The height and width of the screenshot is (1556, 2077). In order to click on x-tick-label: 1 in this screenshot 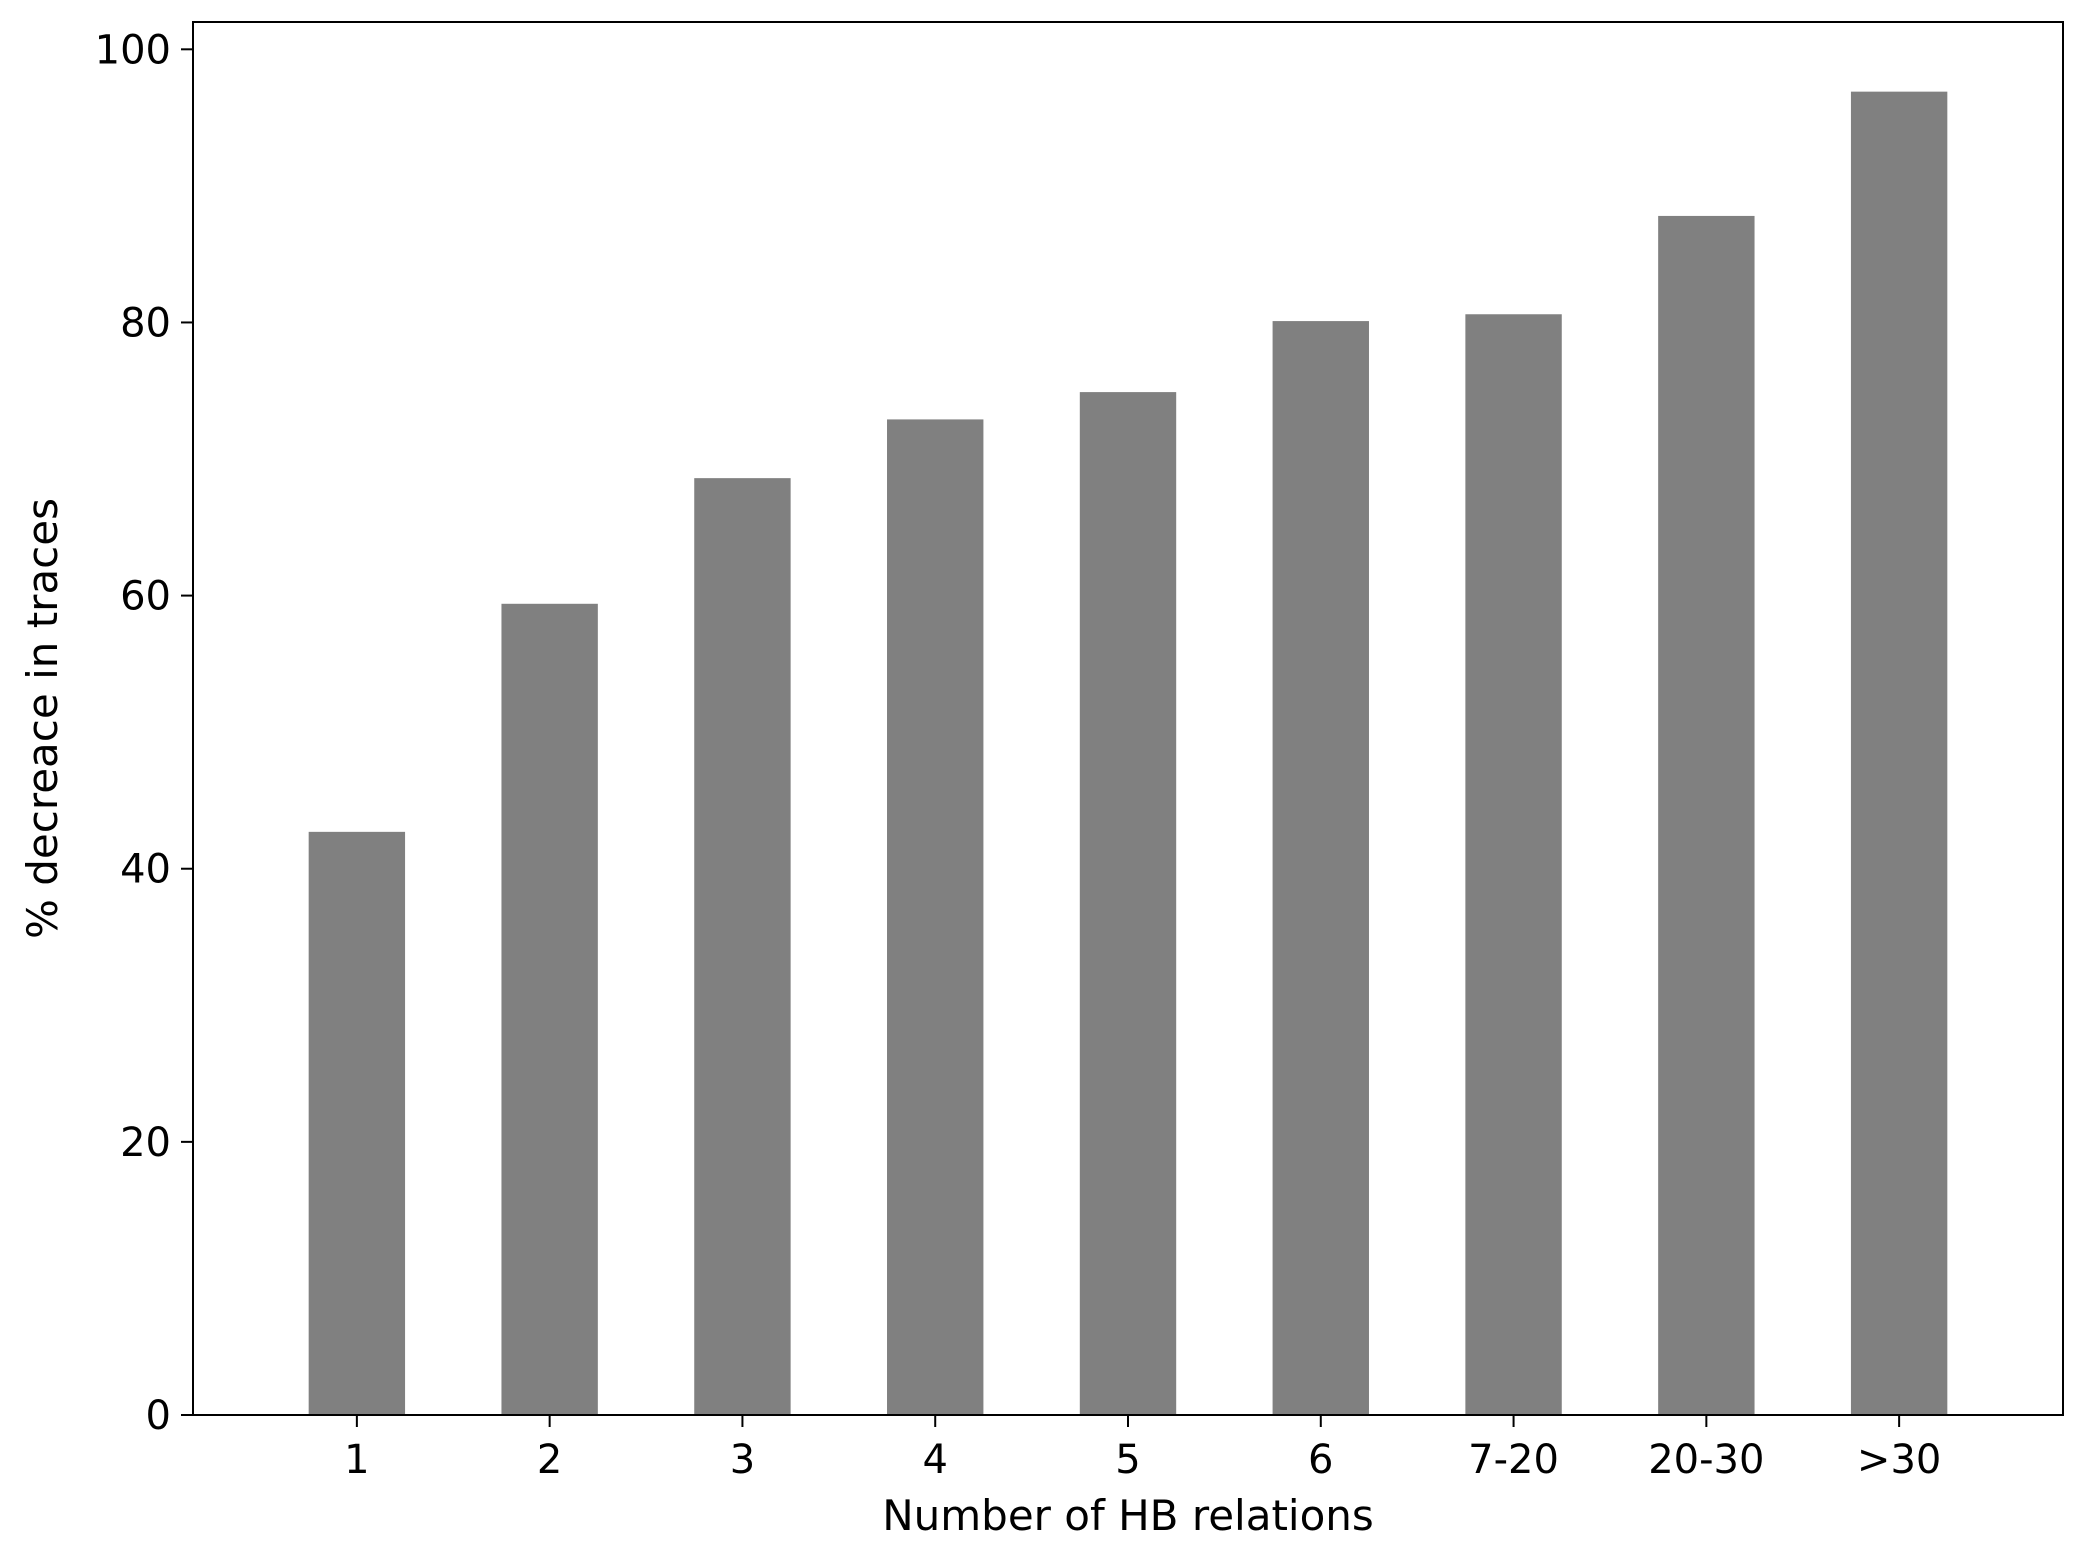, I will do `click(356, 1460)`.